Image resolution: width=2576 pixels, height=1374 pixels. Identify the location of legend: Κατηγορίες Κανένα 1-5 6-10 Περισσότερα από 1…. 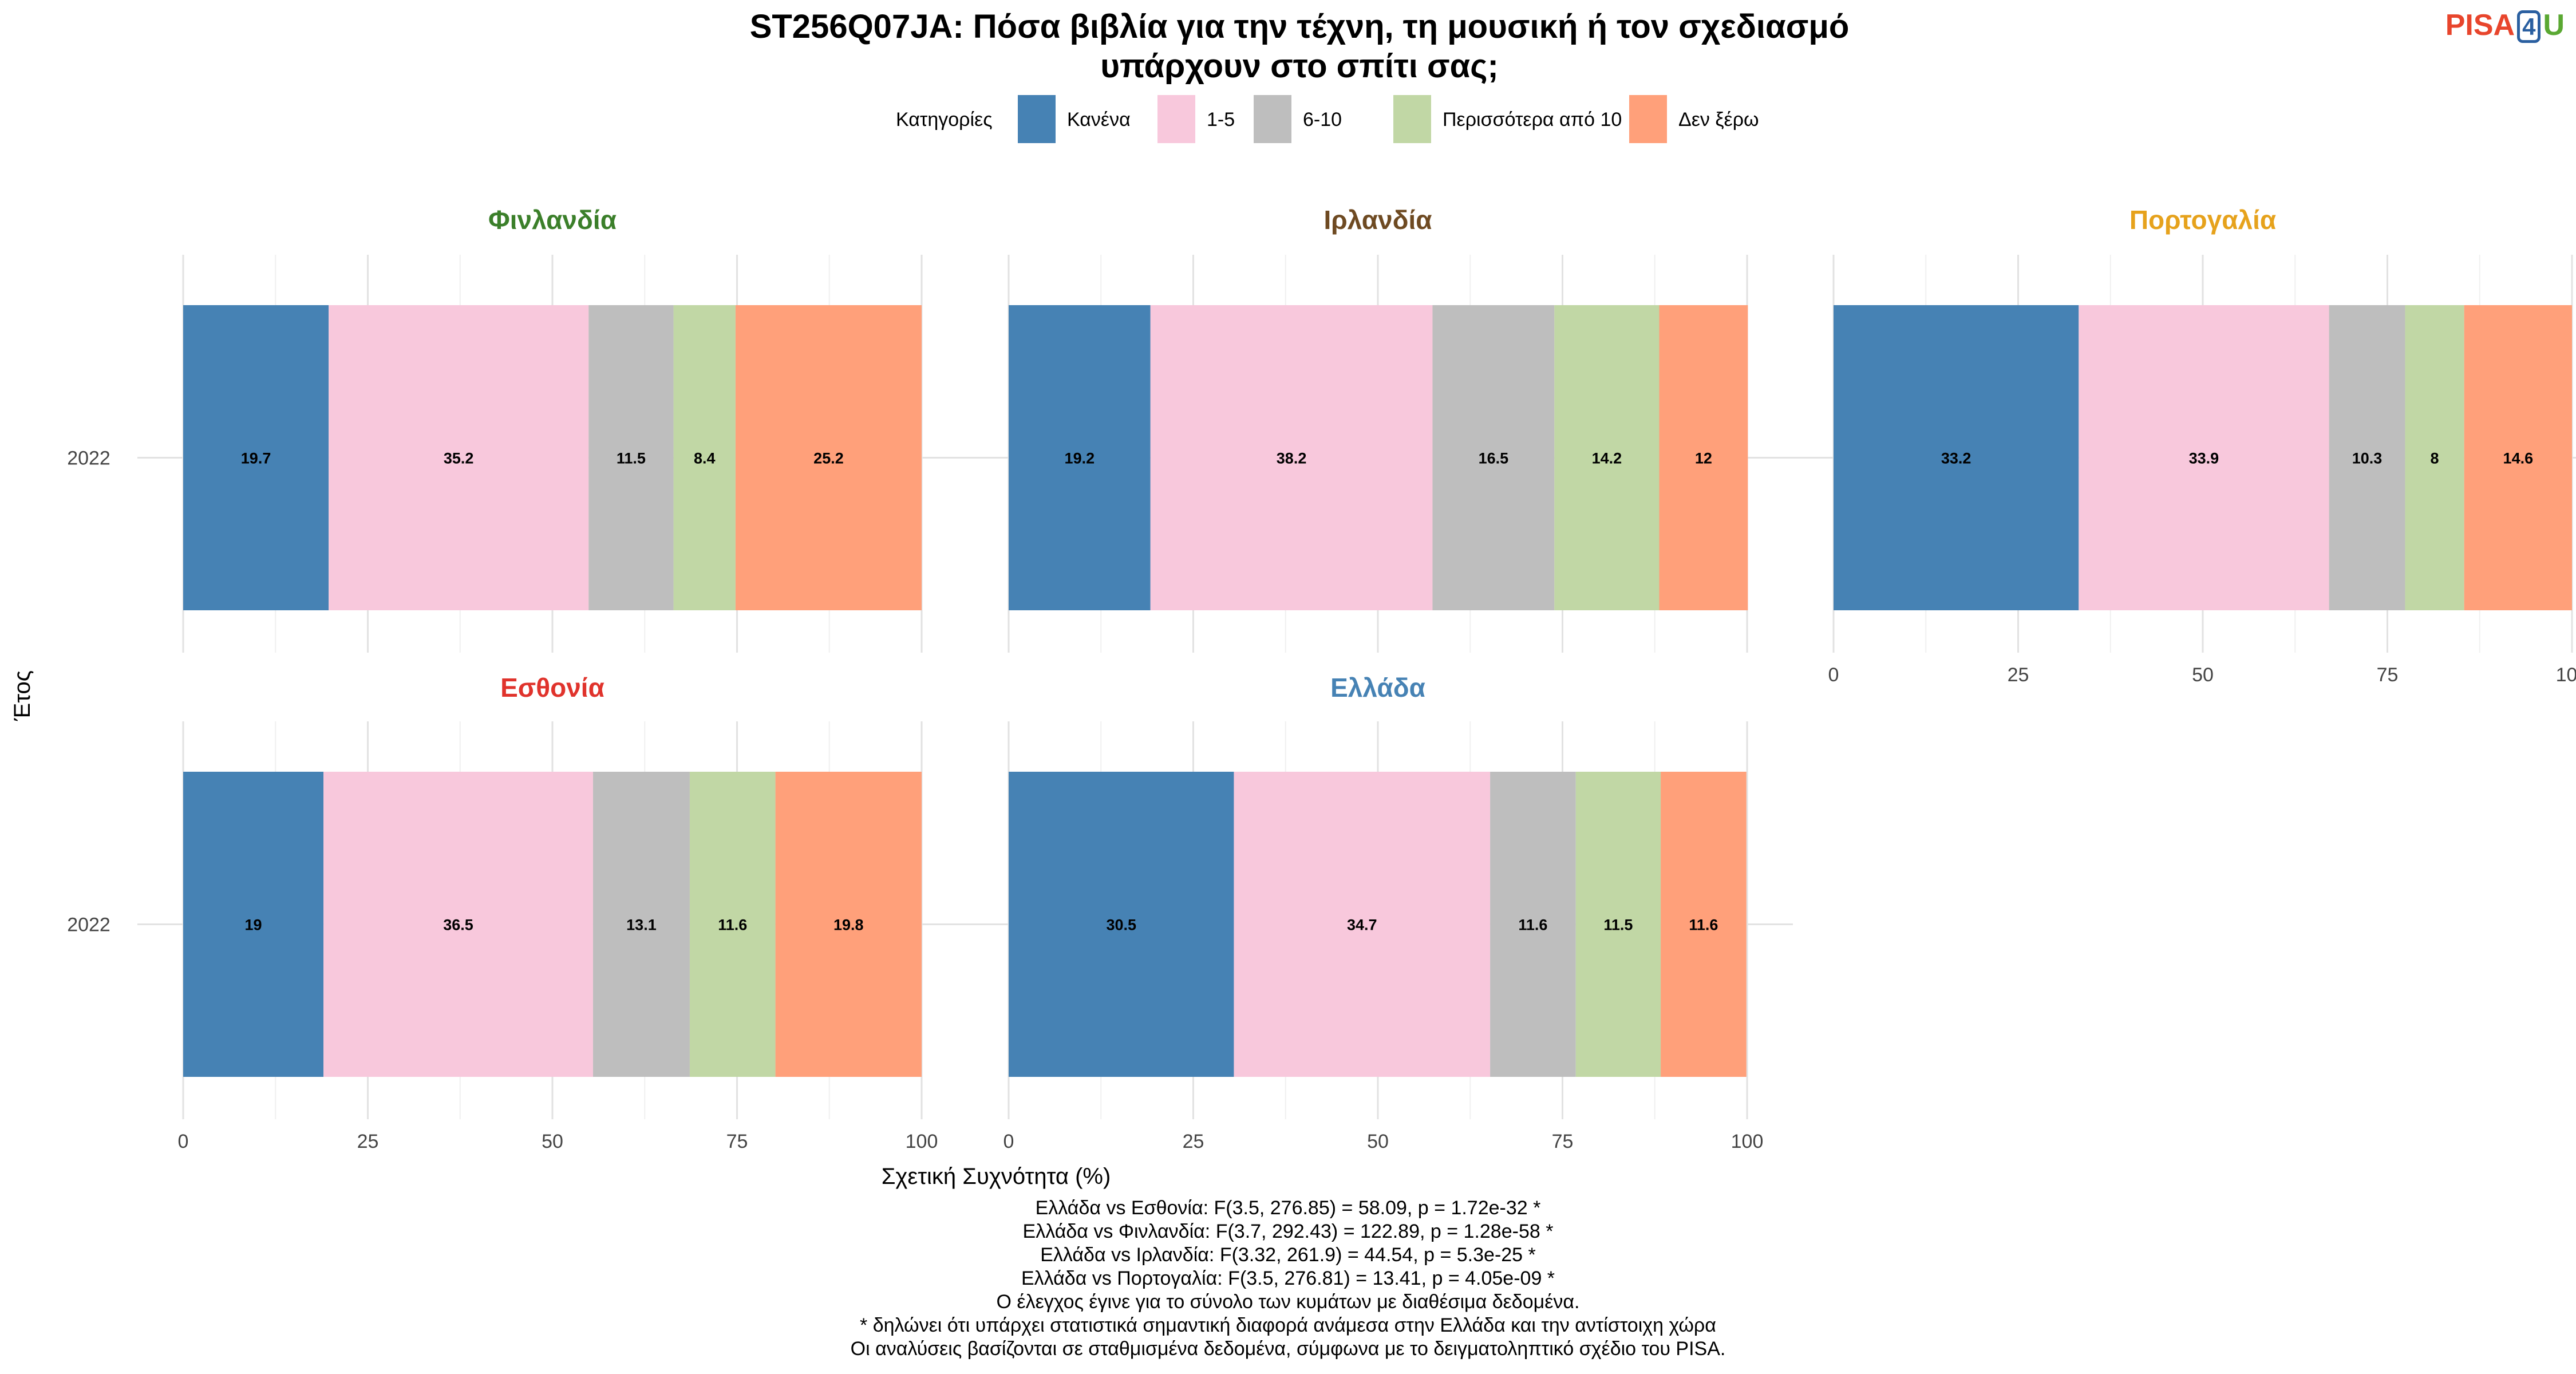
(1327, 119).